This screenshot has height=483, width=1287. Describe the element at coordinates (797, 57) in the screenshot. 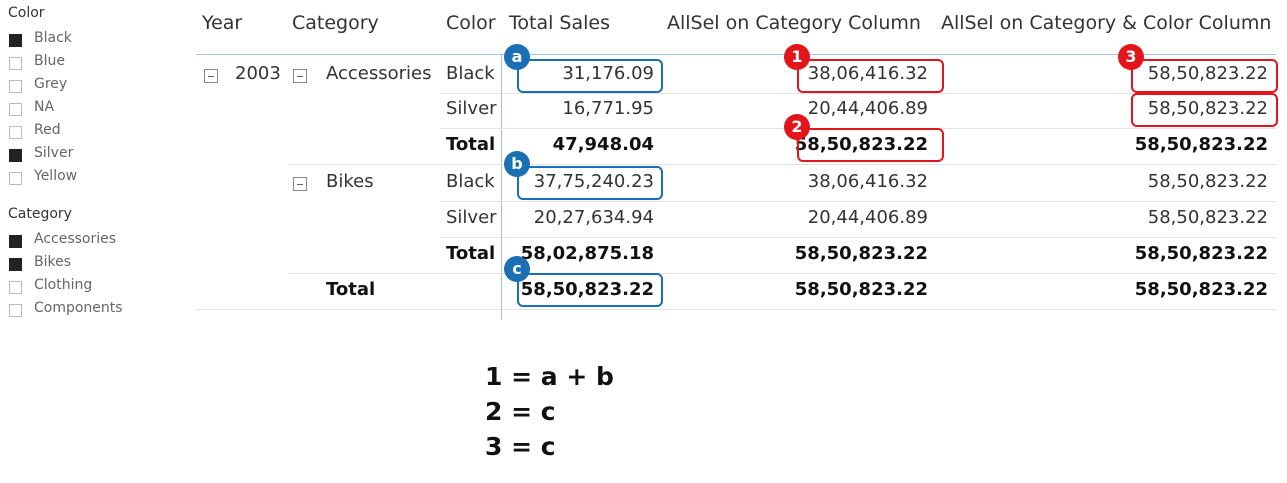

I see `marker: 1` at that location.